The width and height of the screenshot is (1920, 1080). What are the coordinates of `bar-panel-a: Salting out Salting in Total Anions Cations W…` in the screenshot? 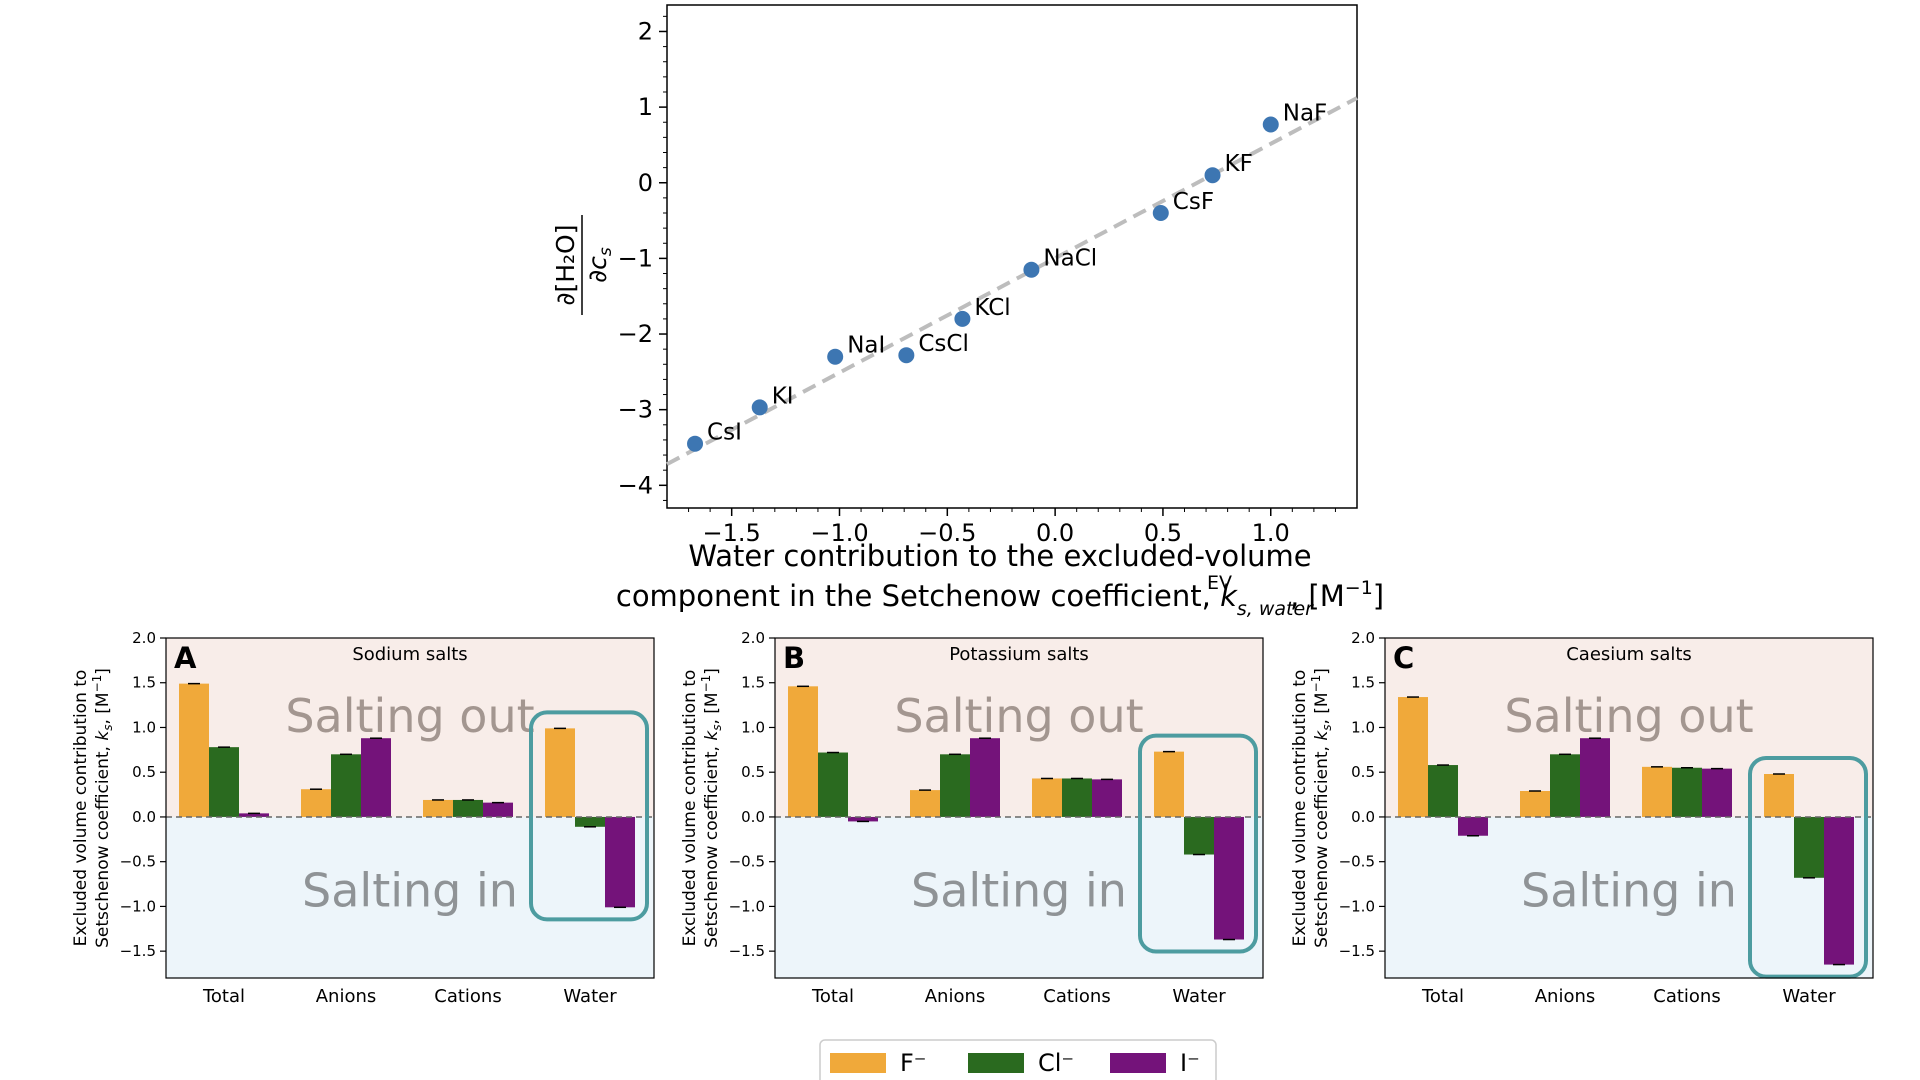 It's located at (363, 818).